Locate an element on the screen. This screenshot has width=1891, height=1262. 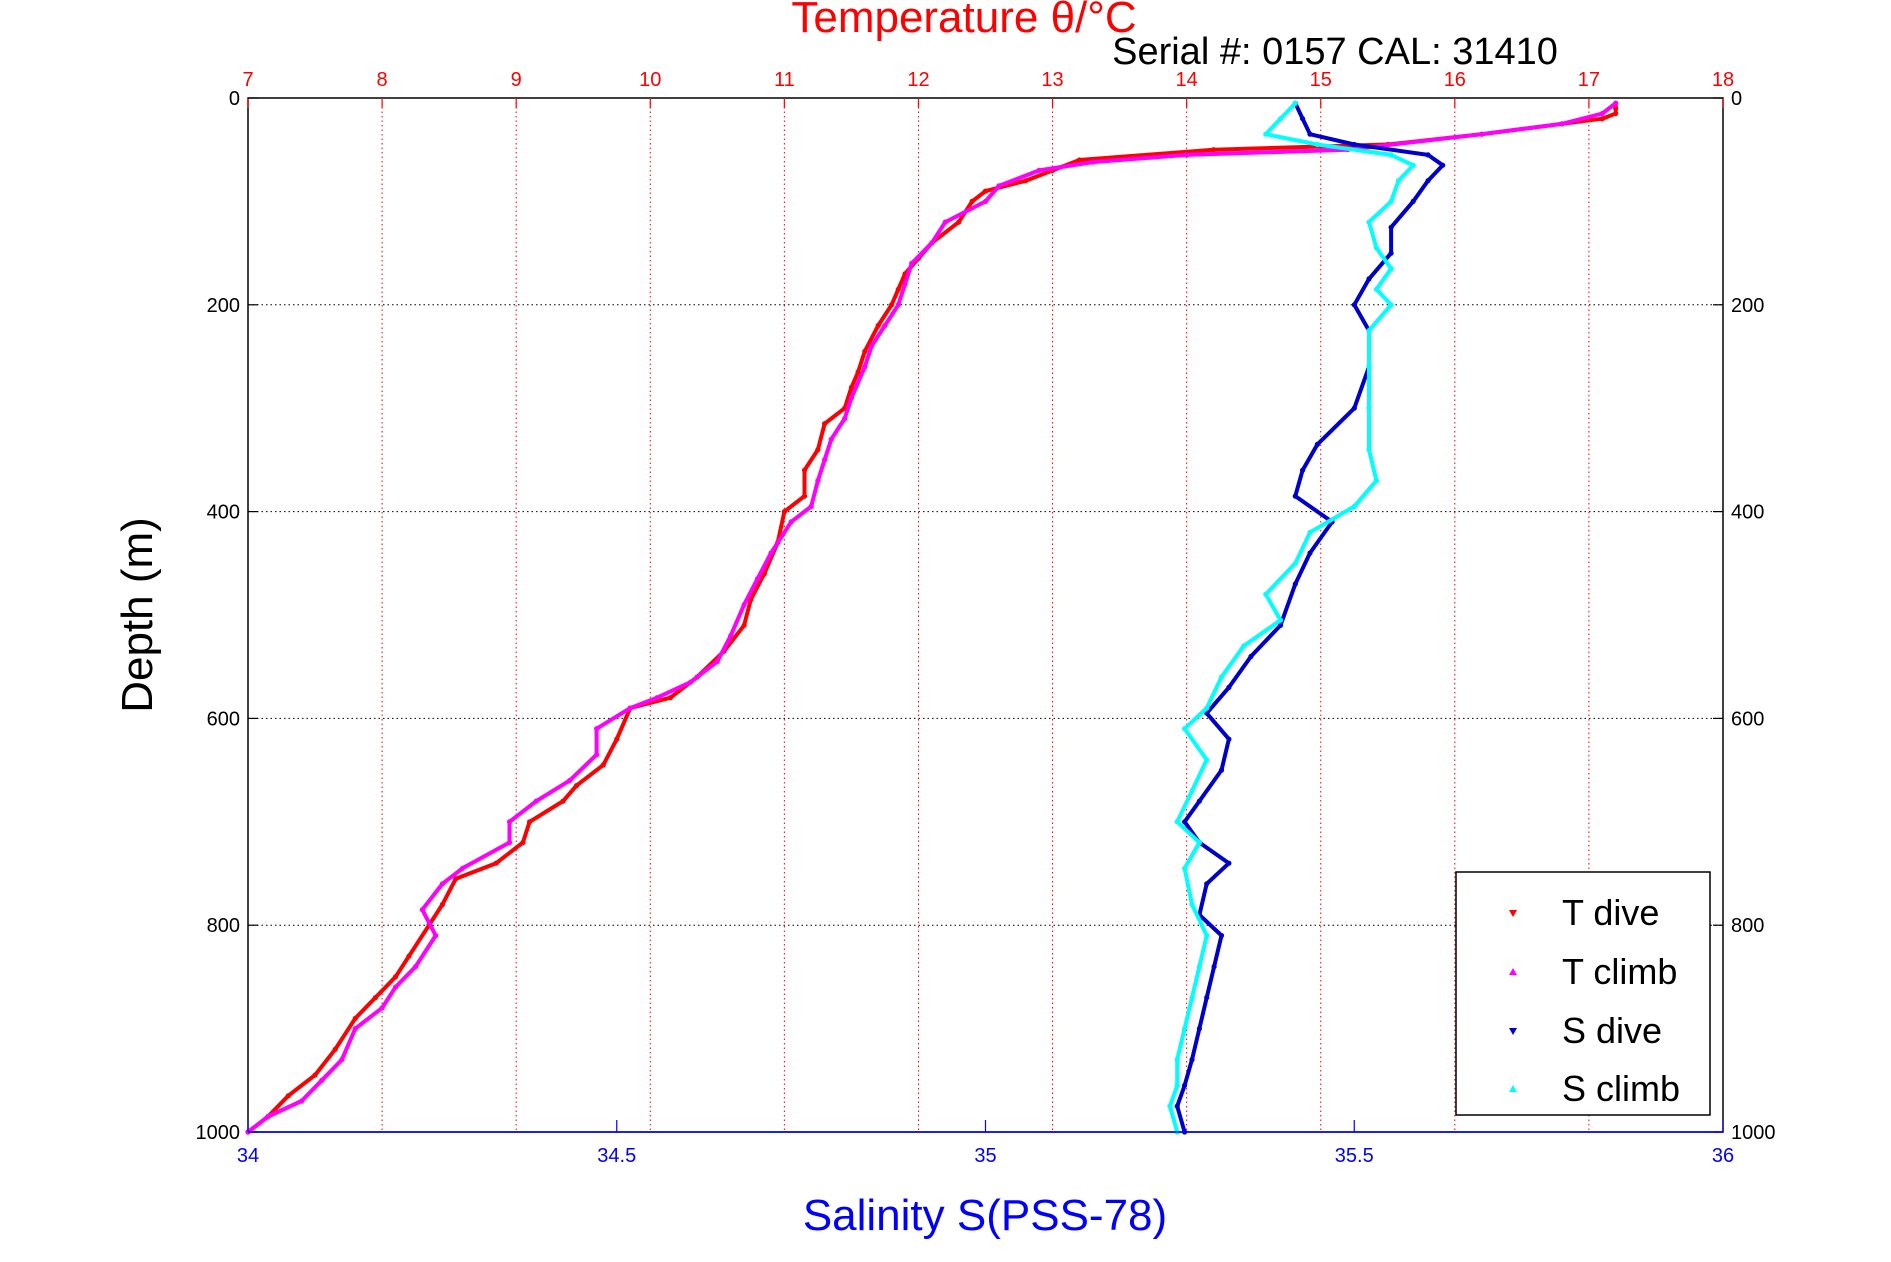
legend-label-t-dive: T dive is located at coordinates (1610, 912).